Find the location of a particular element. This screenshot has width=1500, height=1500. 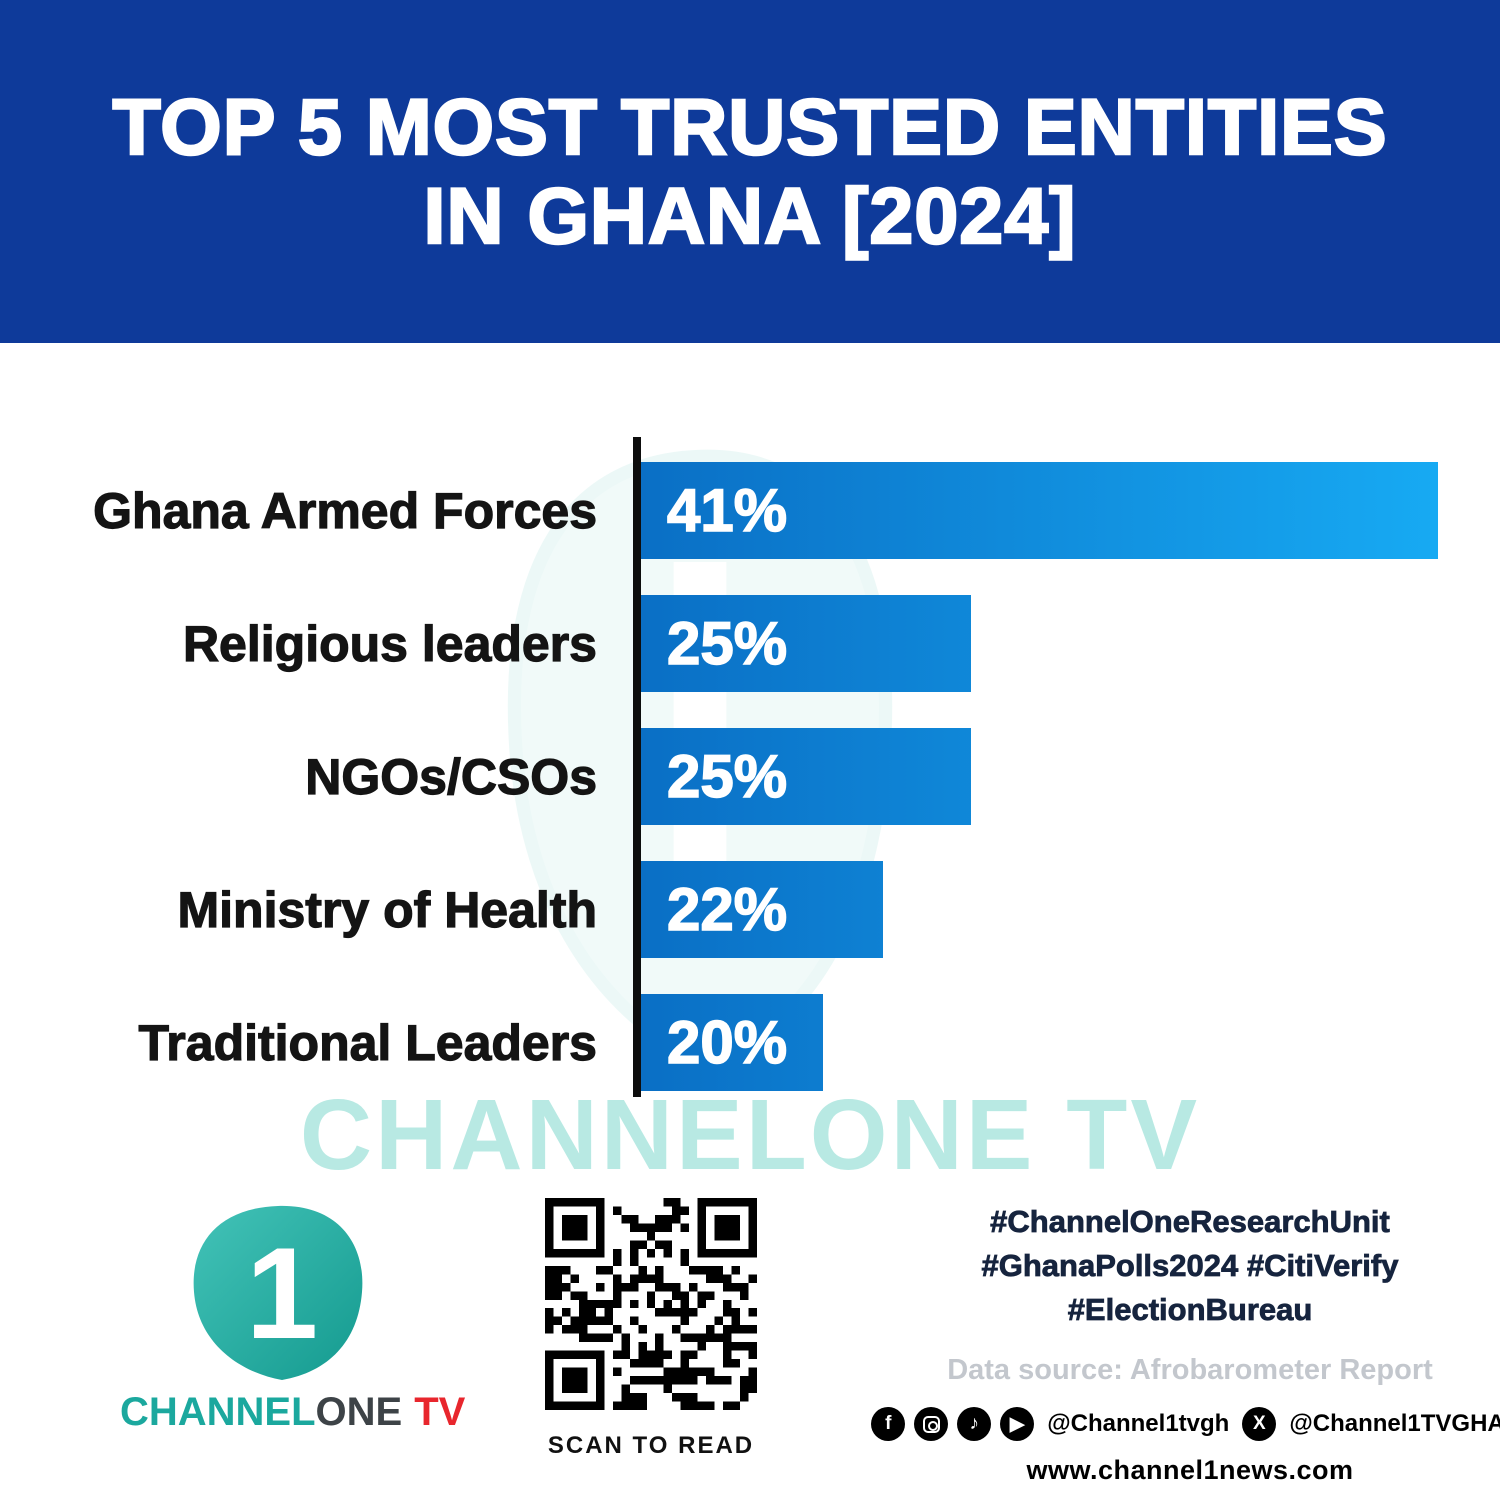

channel-one-logo: 1 is located at coordinates (278, 1292).